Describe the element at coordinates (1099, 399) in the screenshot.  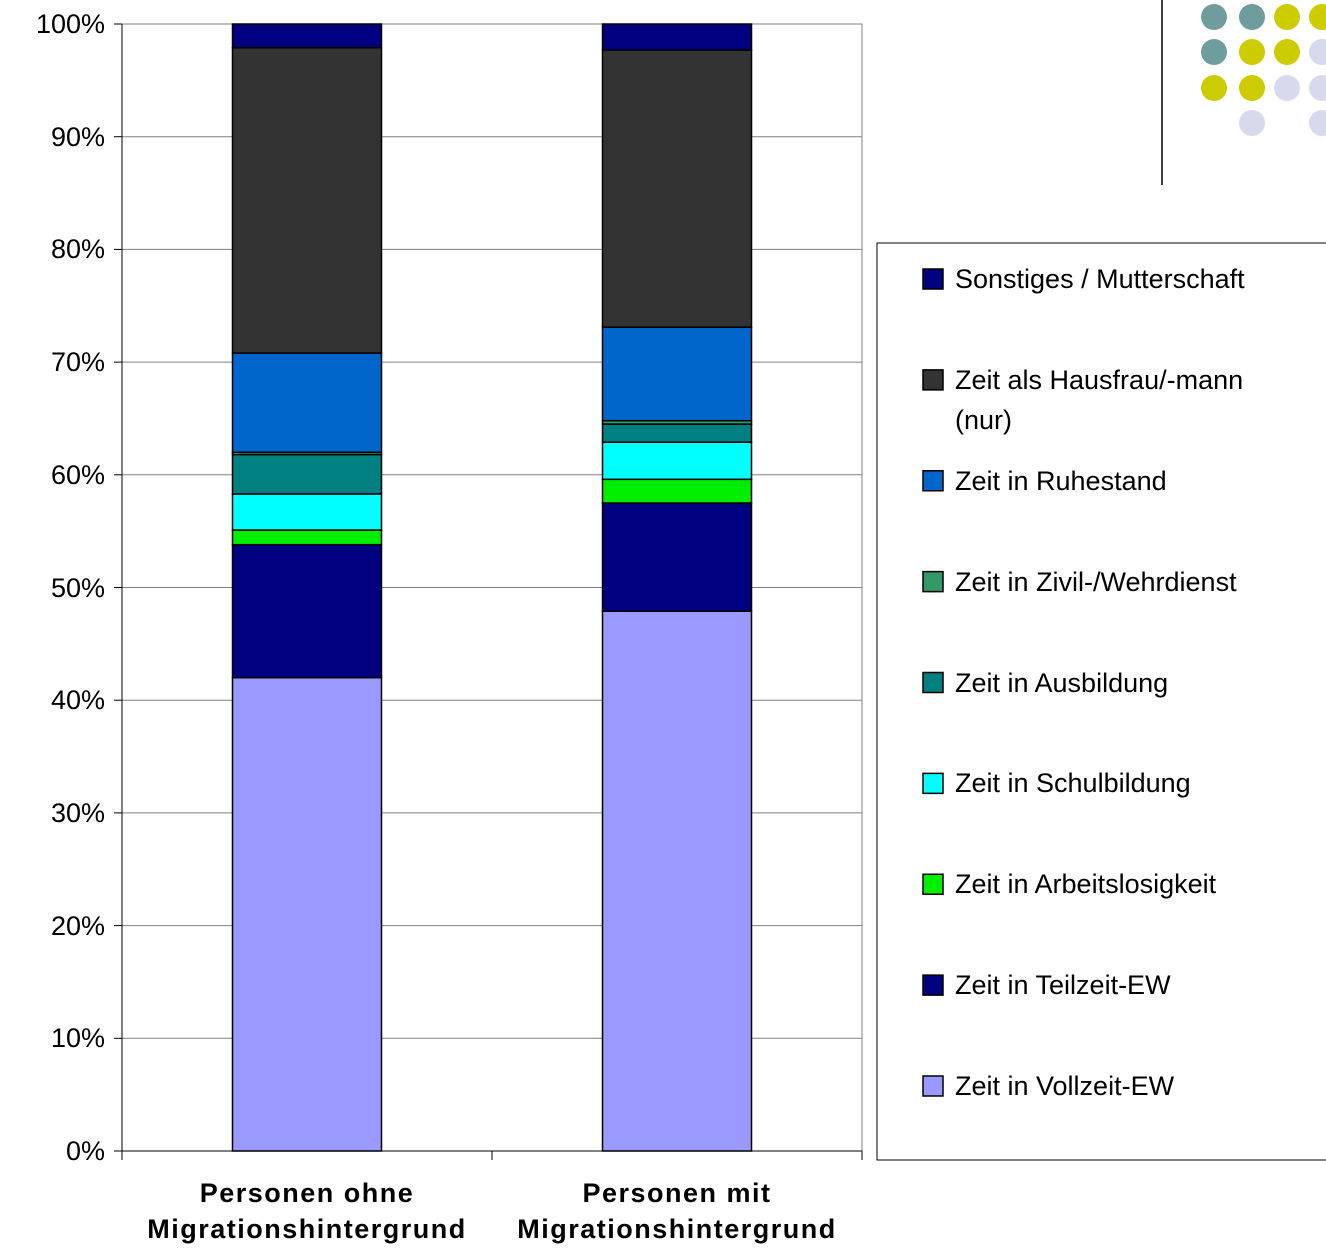
I see `legend-label: Zeit als Hausfrau/-mann (nur)` at that location.